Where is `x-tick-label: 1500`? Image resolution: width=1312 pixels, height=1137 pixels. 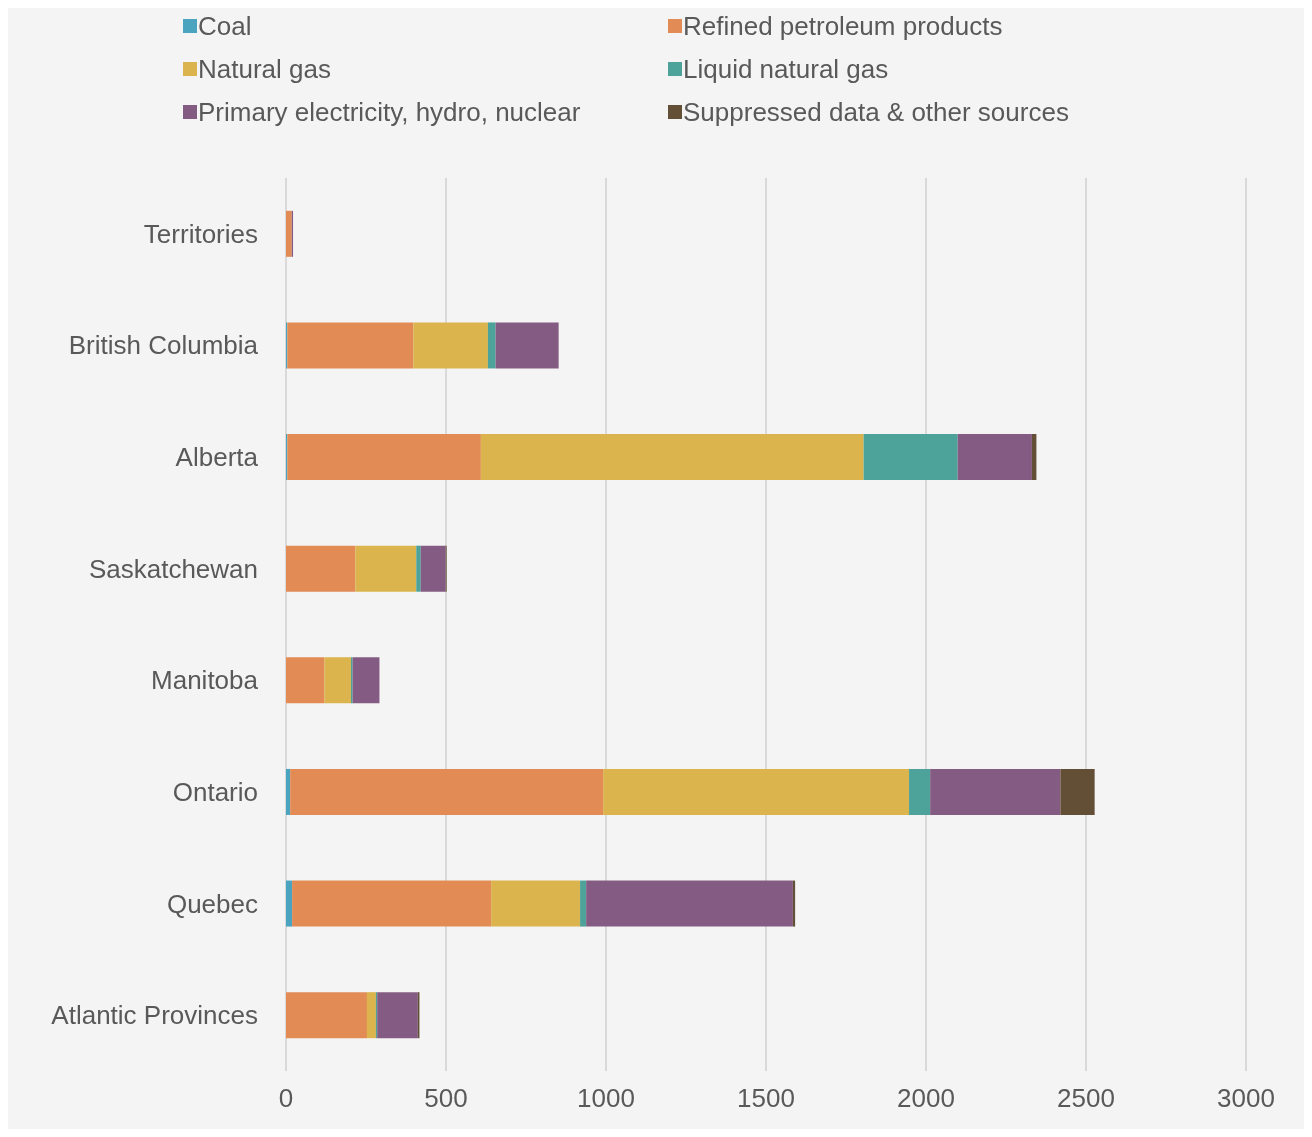 x-tick-label: 1500 is located at coordinates (766, 1098).